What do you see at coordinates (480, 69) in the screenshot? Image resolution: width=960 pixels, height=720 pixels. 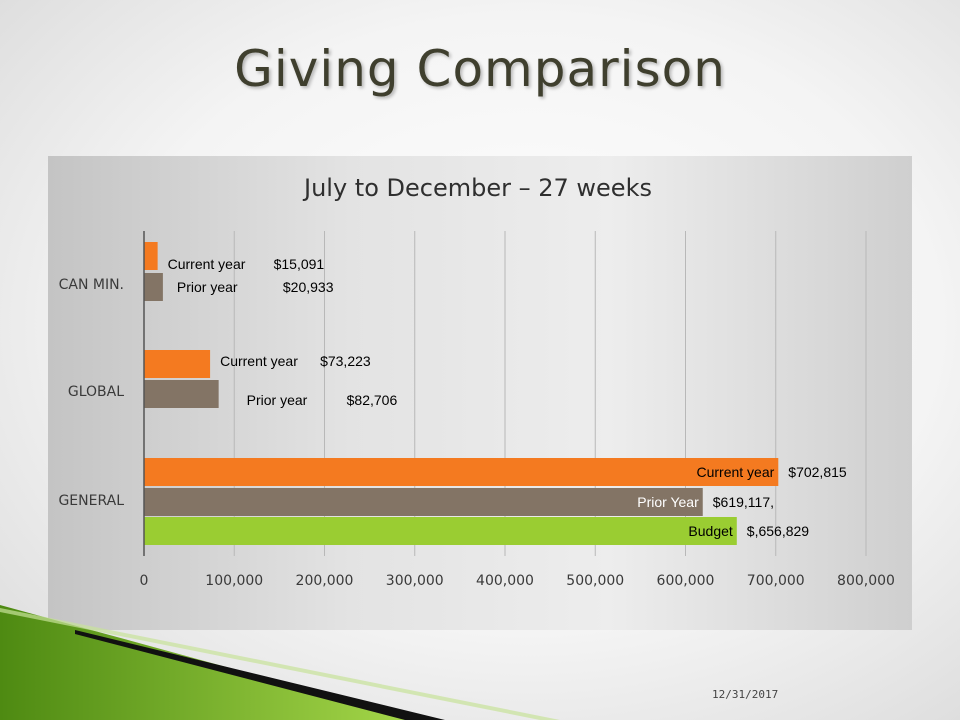 I see `slide-title: Giving Comparison` at bounding box center [480, 69].